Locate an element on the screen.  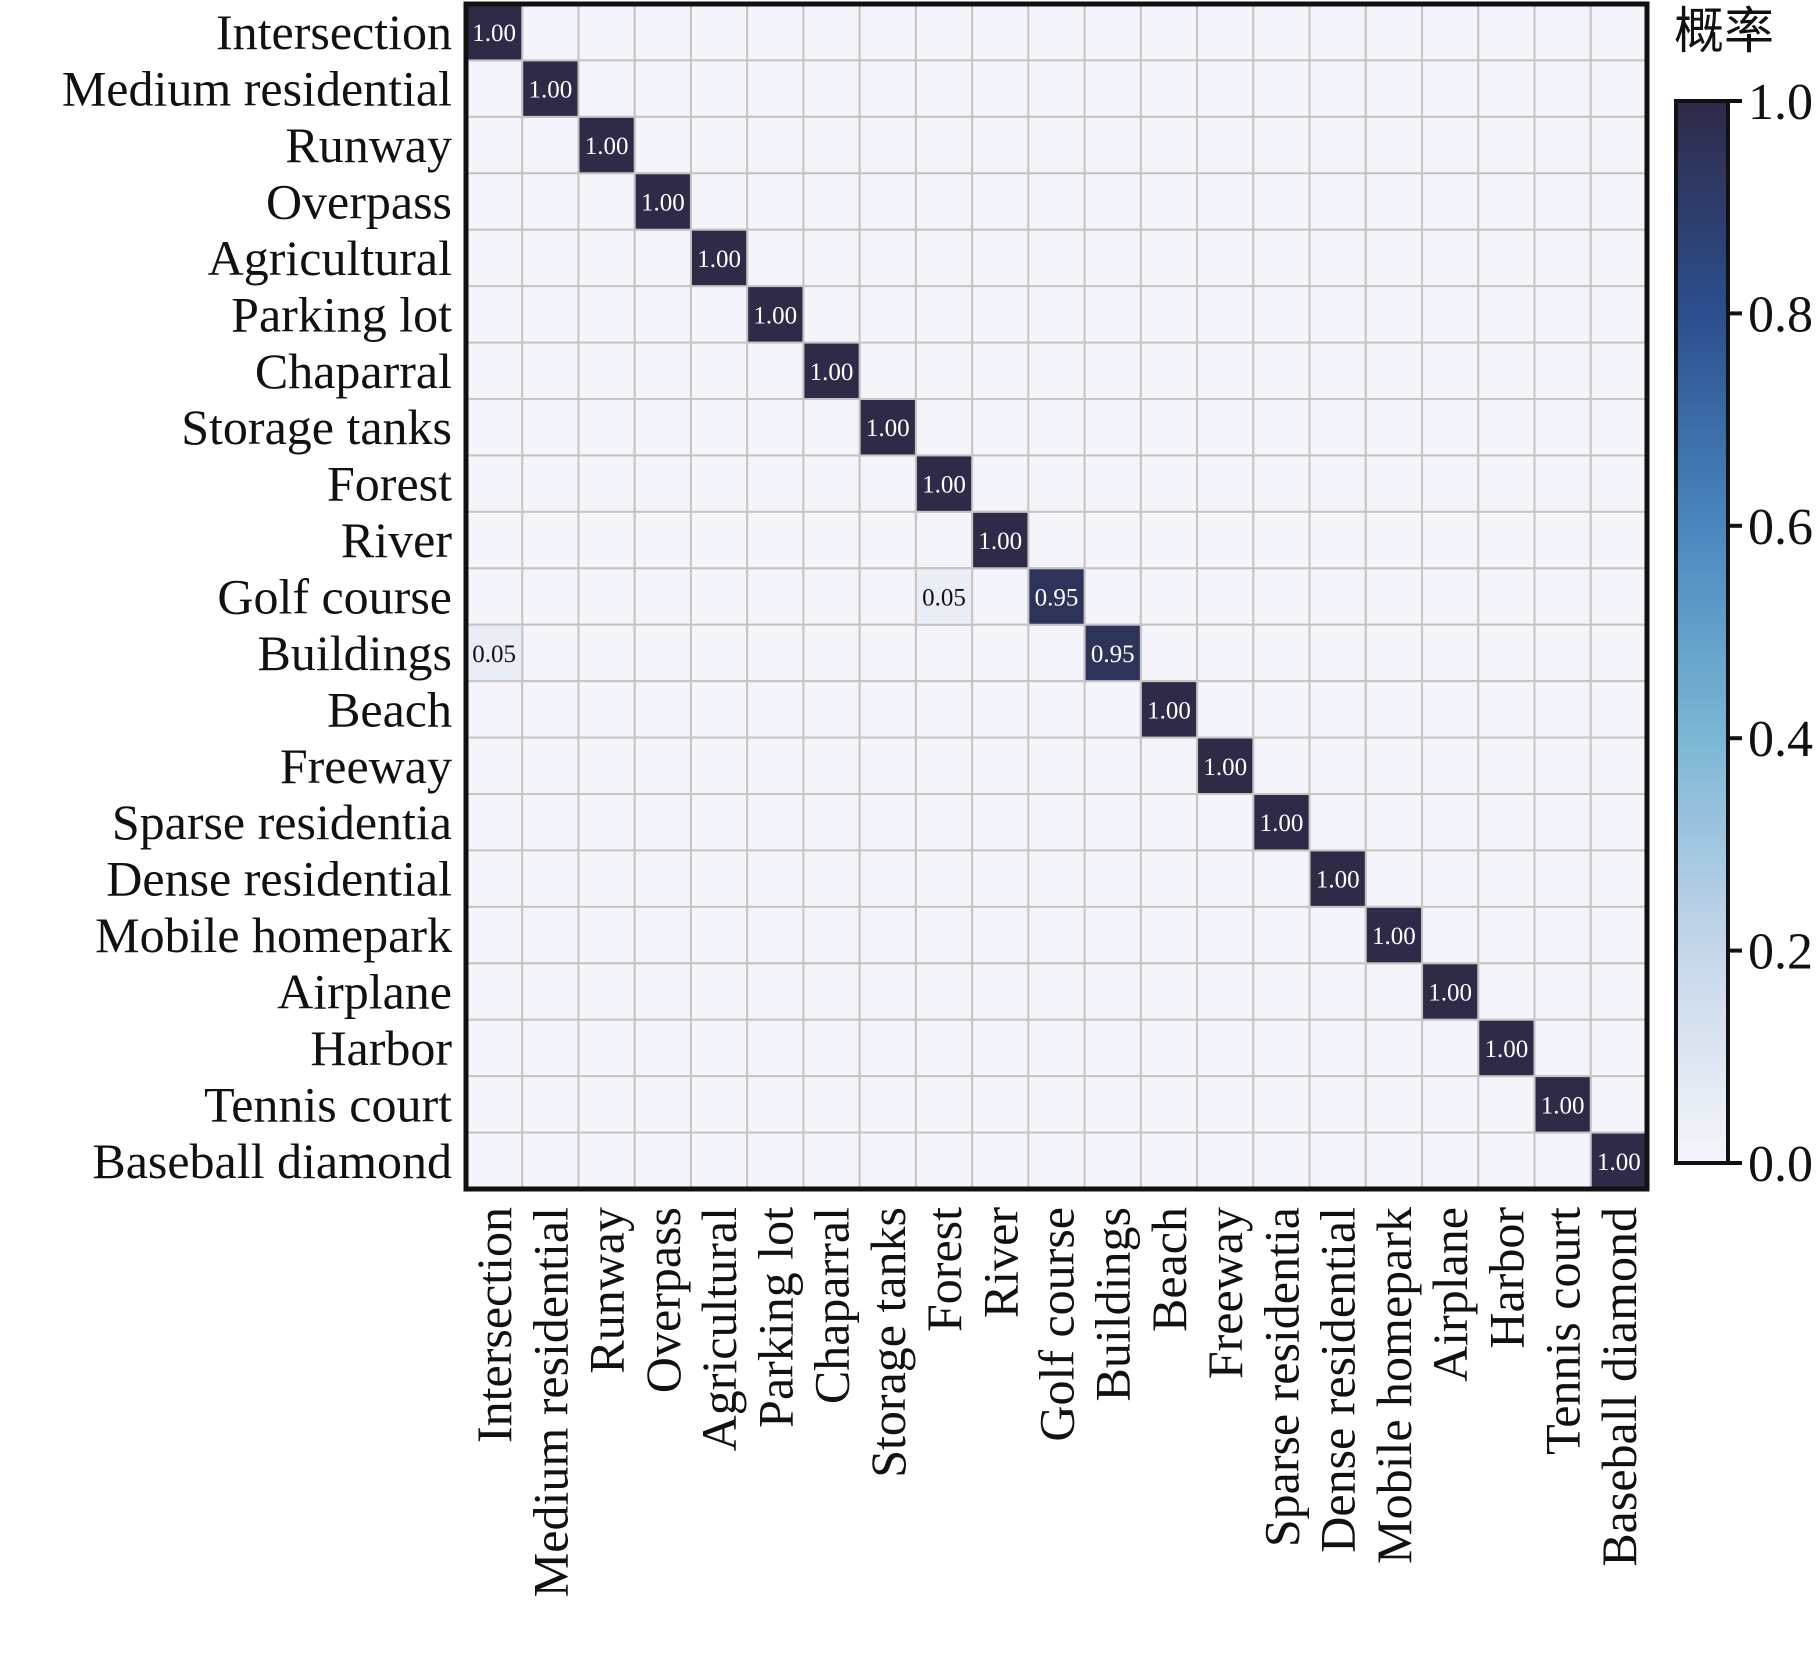
colorbar-gradient is located at coordinates (1702, 632).